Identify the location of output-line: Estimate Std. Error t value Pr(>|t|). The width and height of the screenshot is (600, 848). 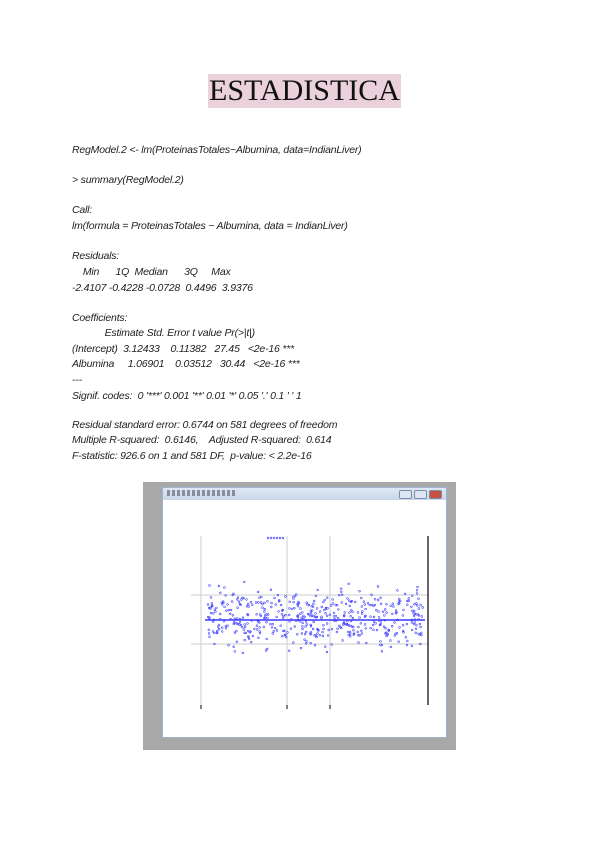
(163, 333).